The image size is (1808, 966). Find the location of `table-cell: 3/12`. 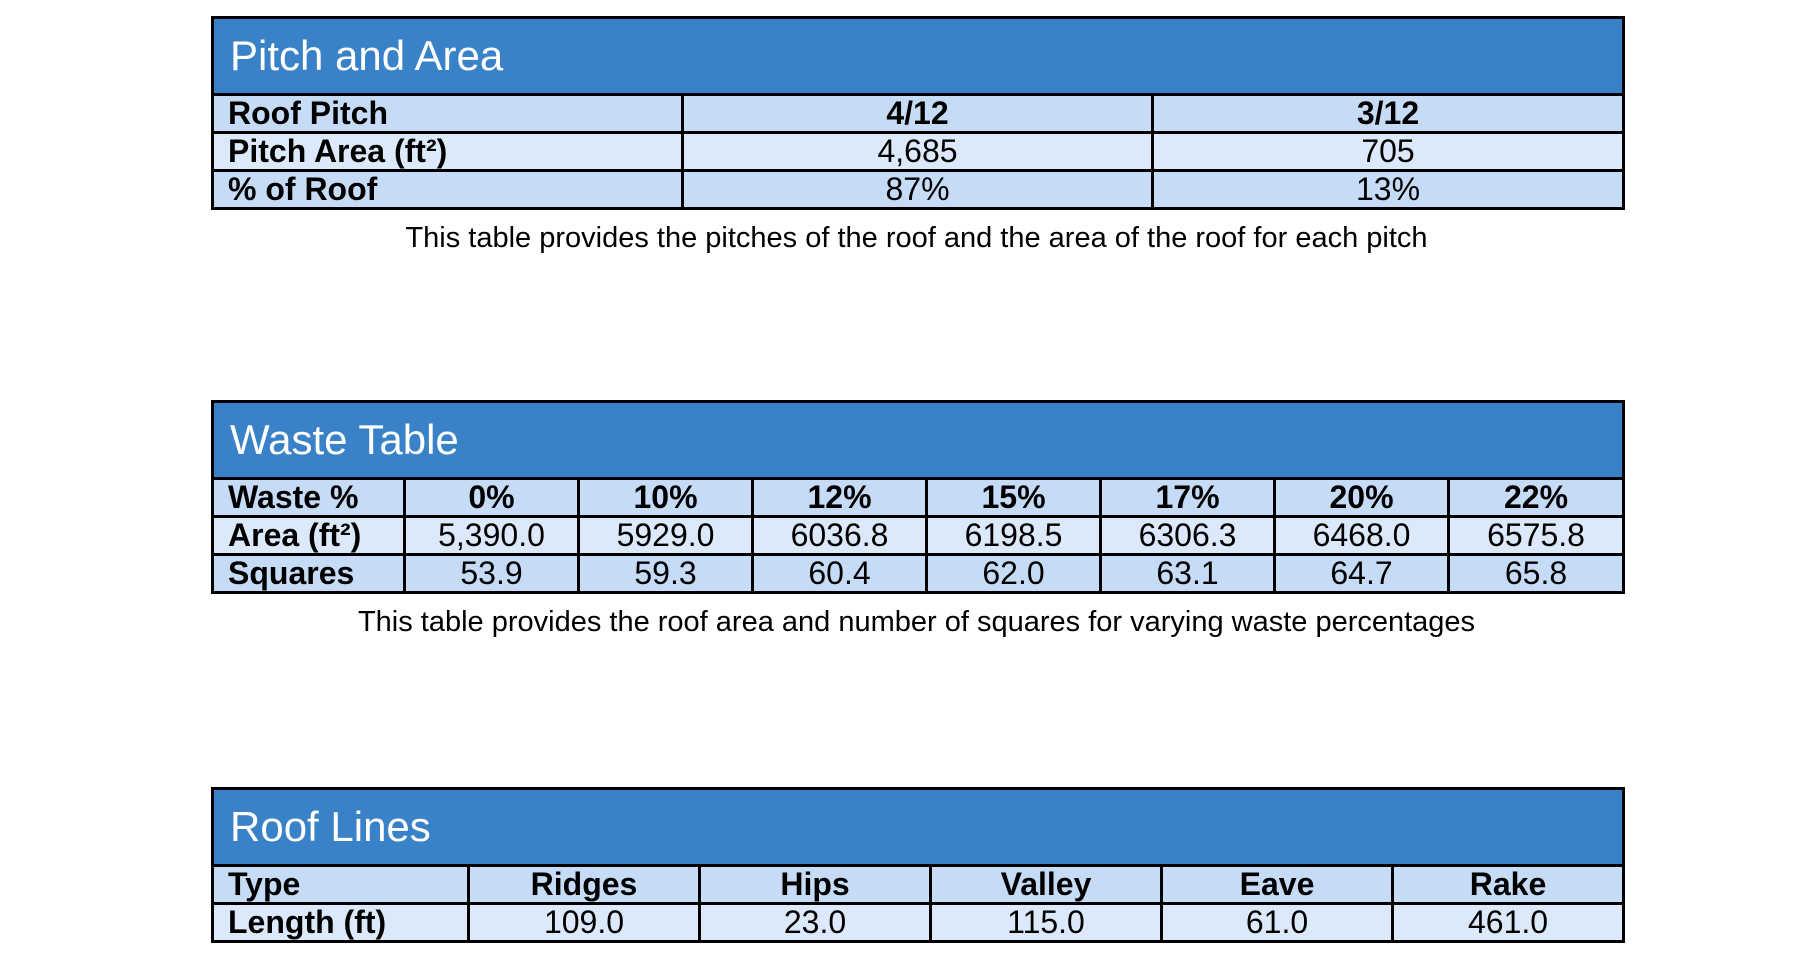

table-cell: 3/12 is located at coordinates (1388, 113).